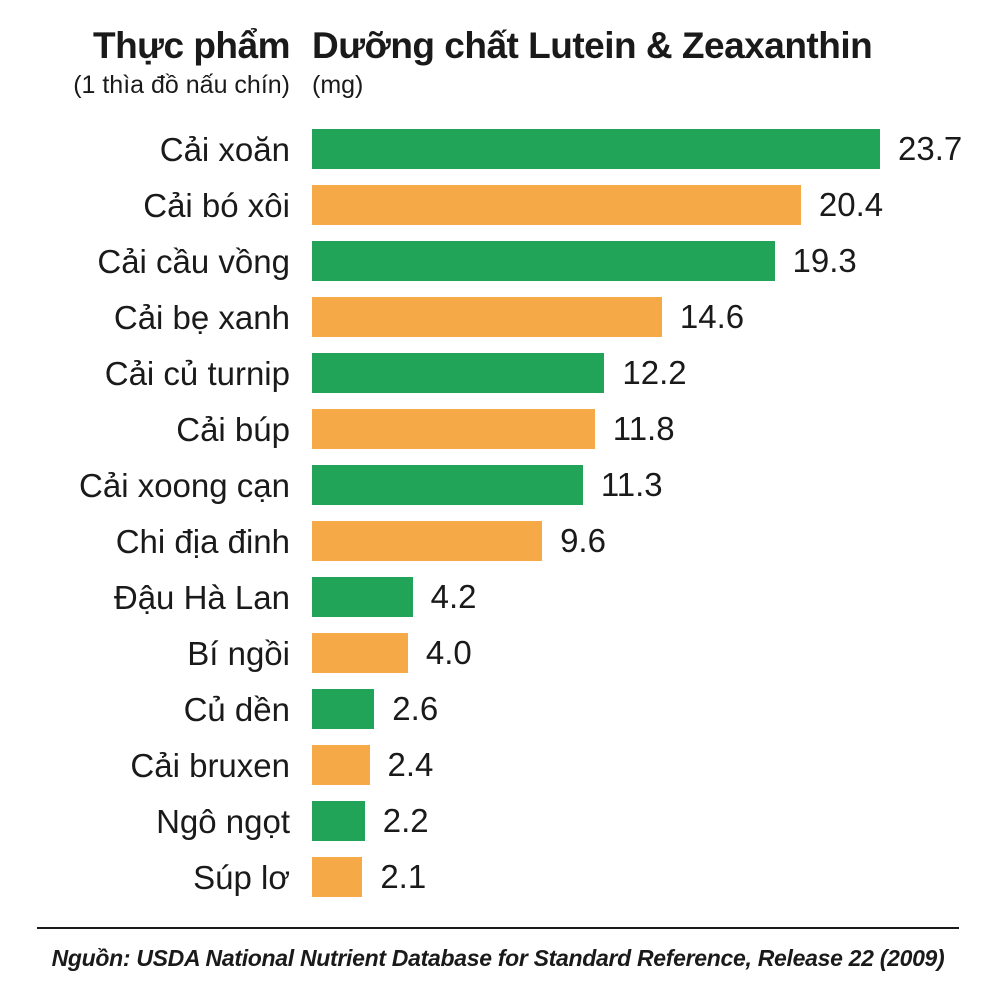 The image size is (996, 996). Describe the element at coordinates (236, 709) in the screenshot. I see `category-label: Củ dền` at that location.